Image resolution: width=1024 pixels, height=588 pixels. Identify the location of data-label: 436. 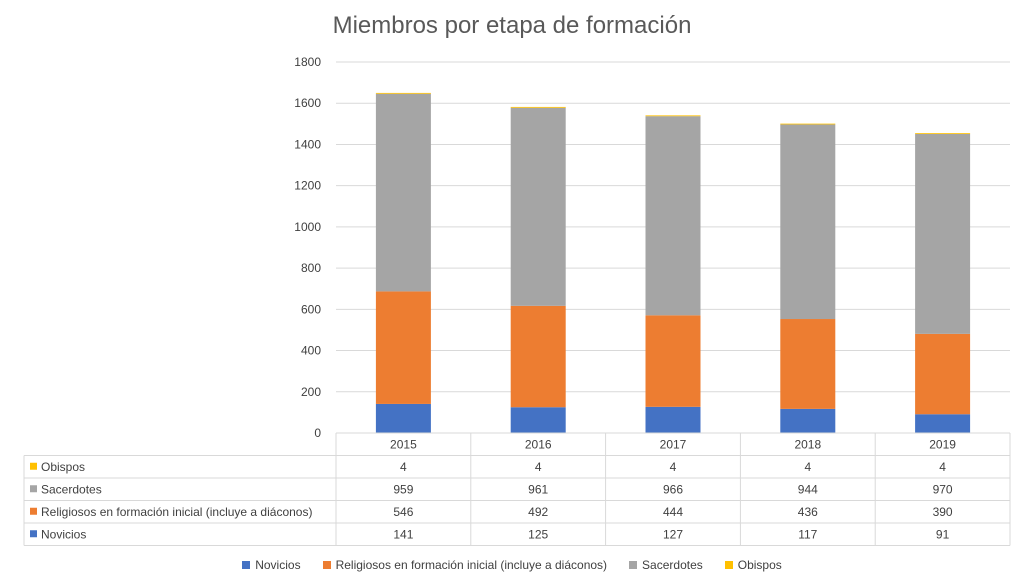
(808, 512).